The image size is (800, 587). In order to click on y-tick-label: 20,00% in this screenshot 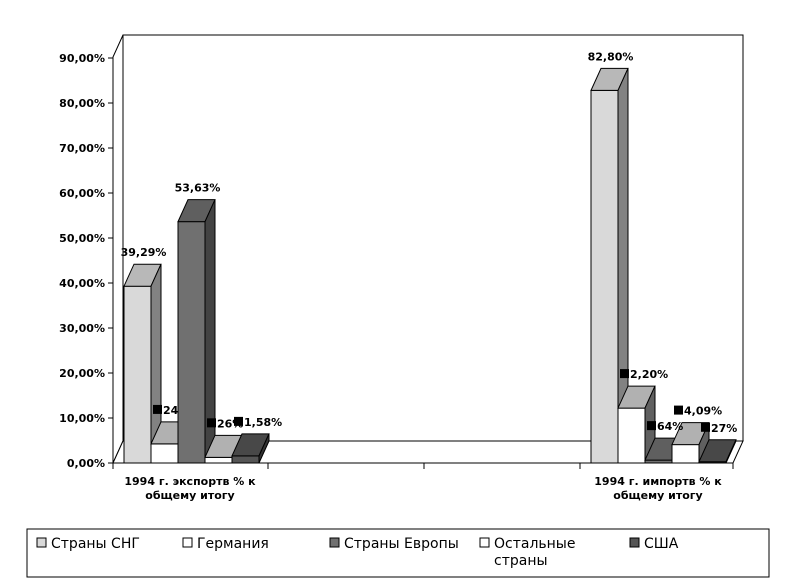, I will do `click(82, 373)`.